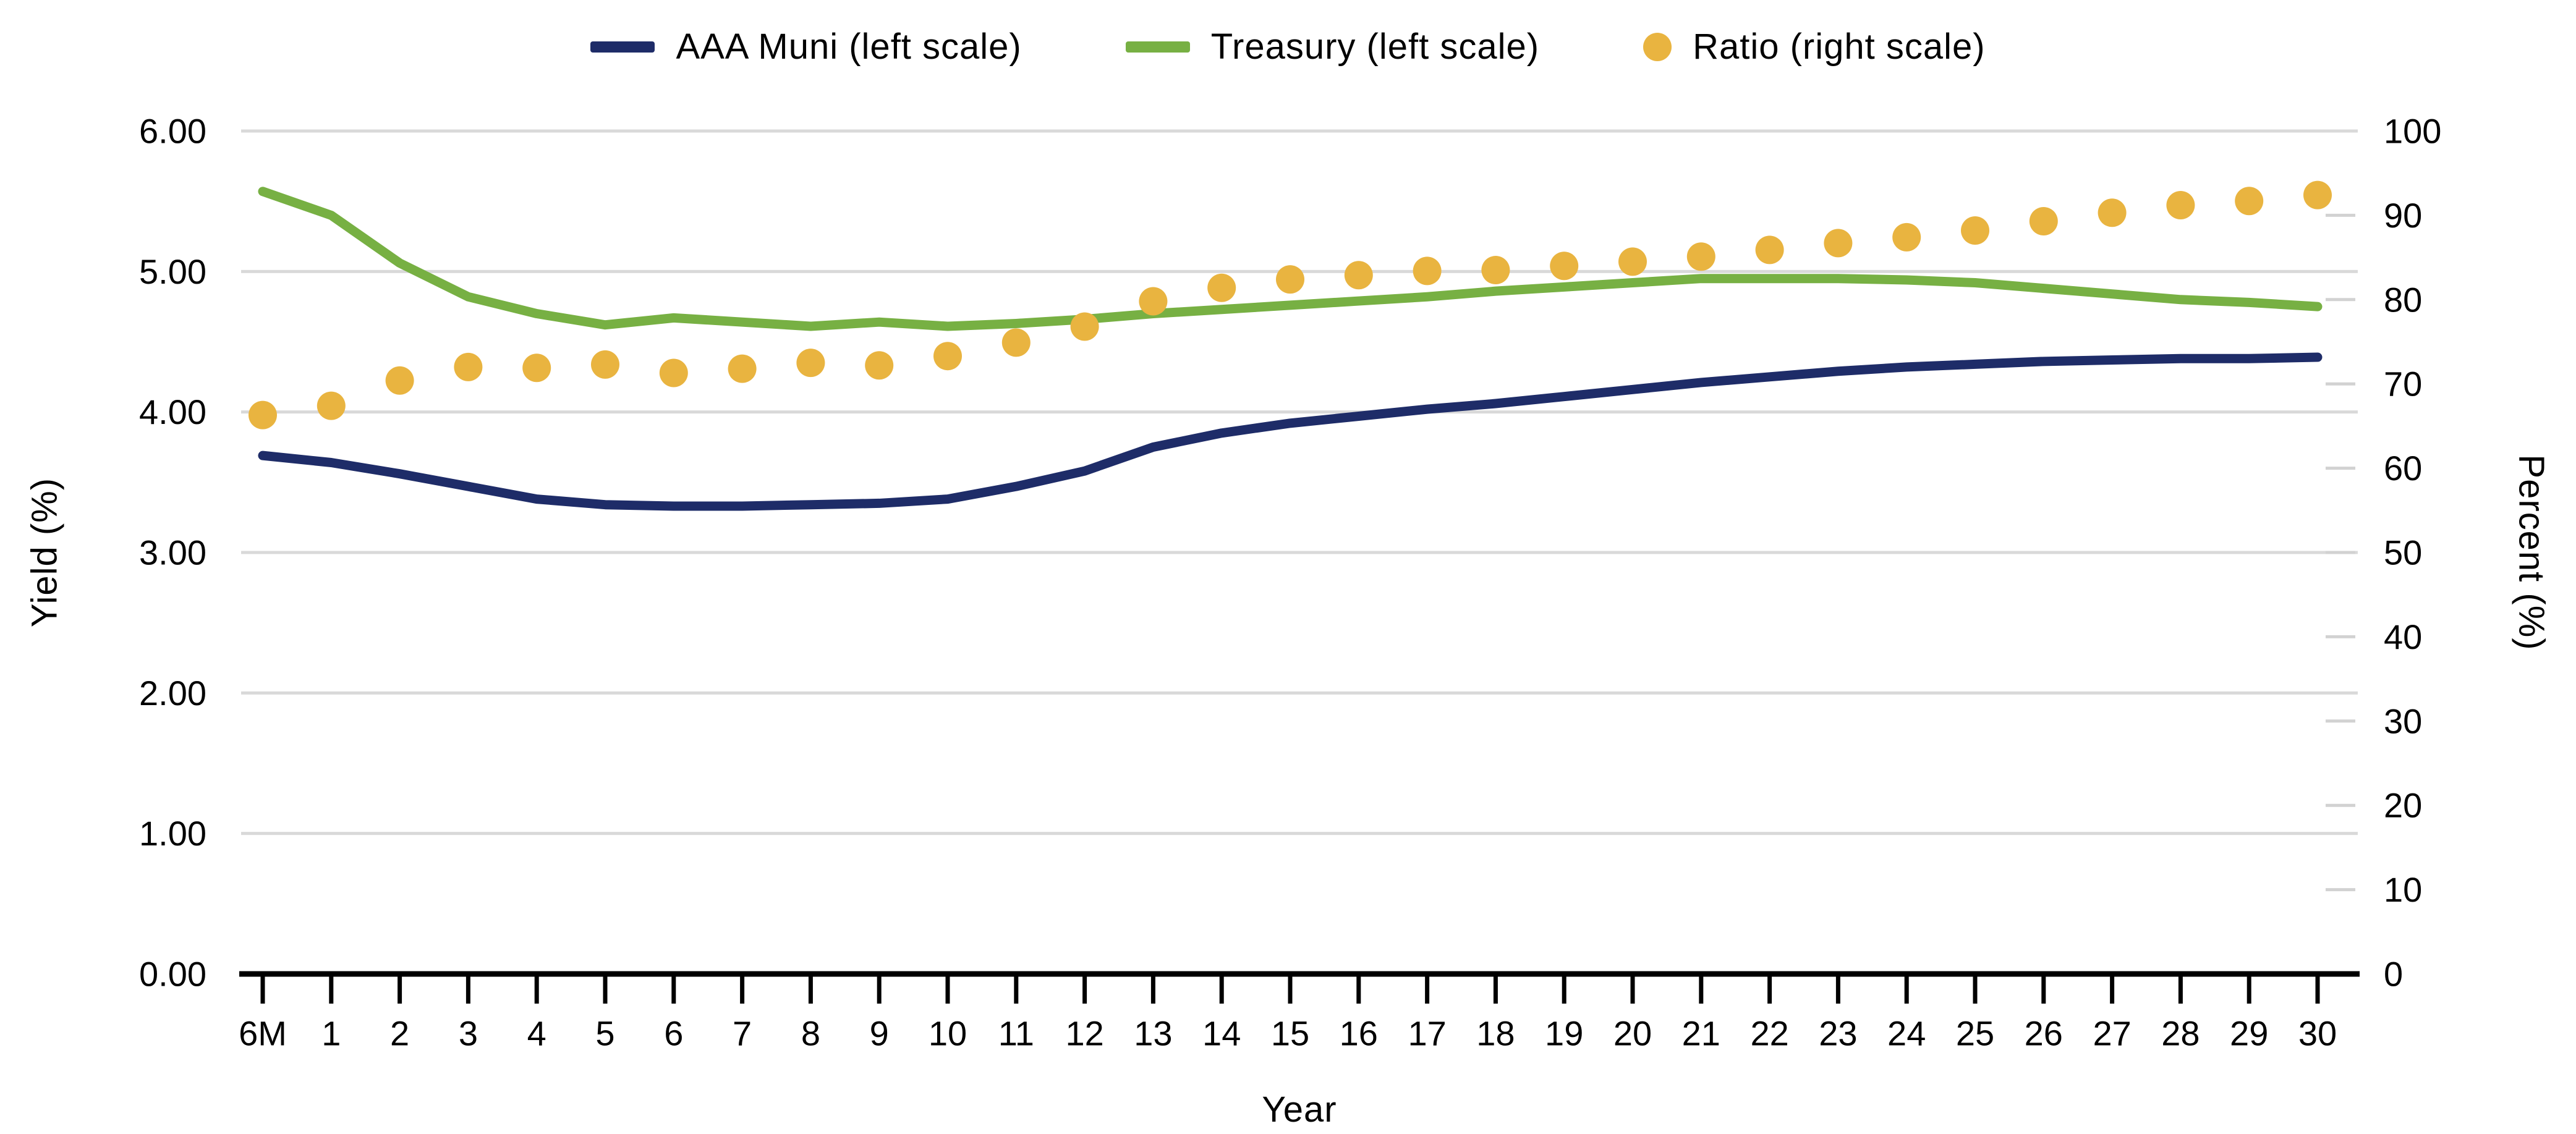 This screenshot has width=2576, height=1134. What do you see at coordinates (1427, 1033) in the screenshot?
I see `x-tick-label-17: 17` at bounding box center [1427, 1033].